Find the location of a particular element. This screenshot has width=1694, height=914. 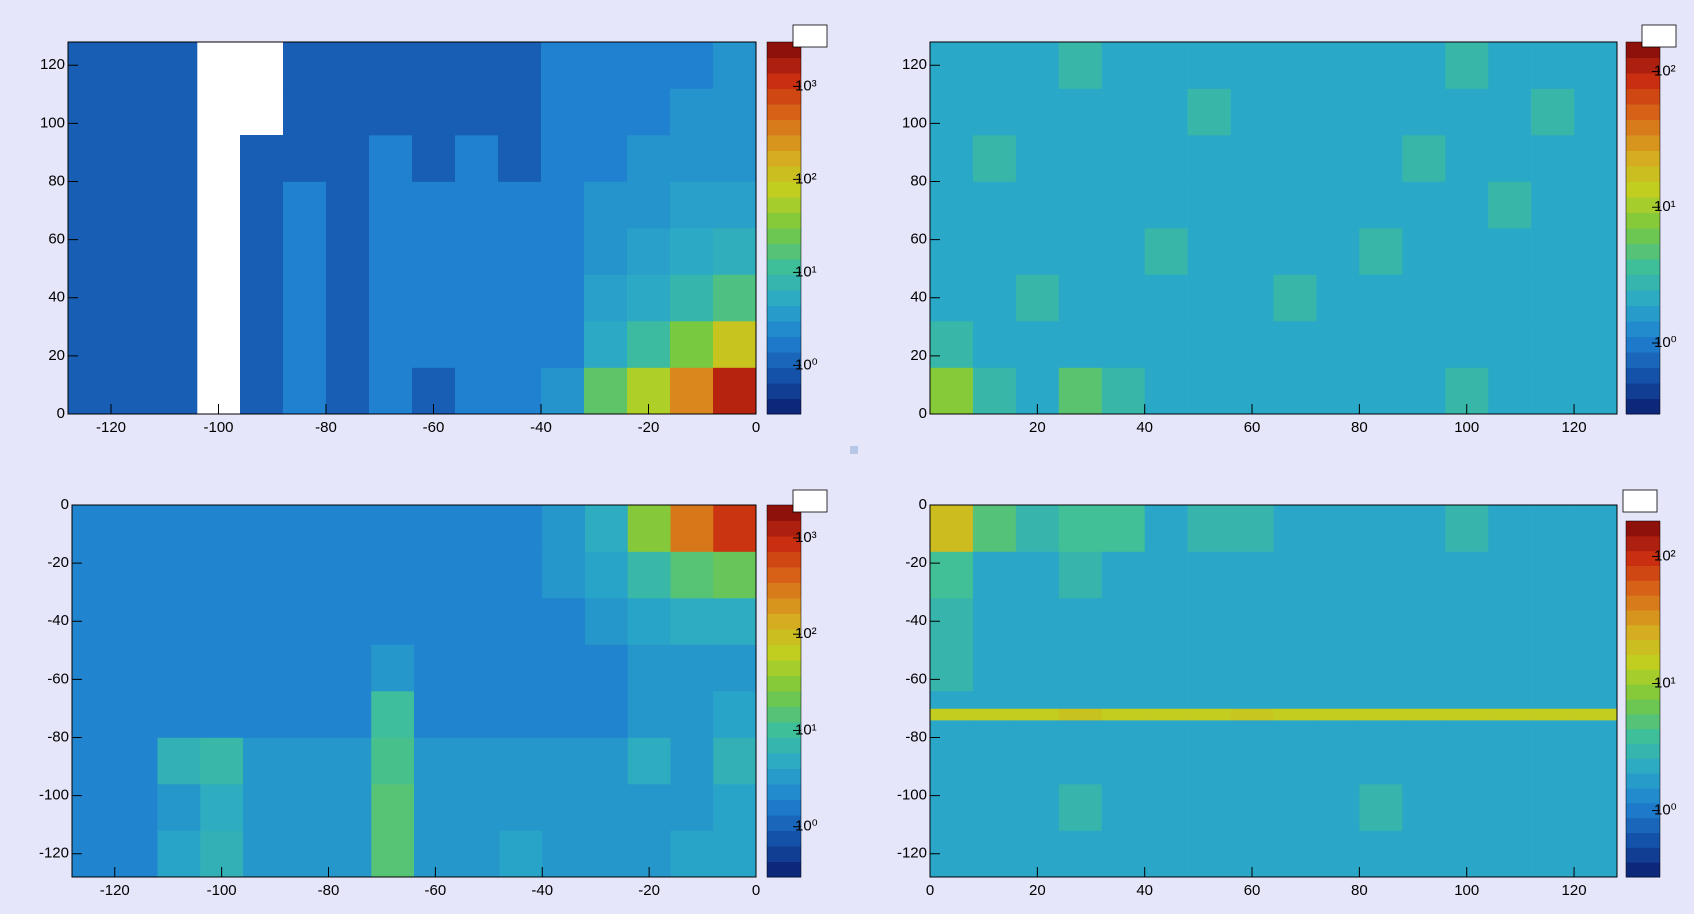

x-tick-label: -120 is located at coordinates (111, 427).